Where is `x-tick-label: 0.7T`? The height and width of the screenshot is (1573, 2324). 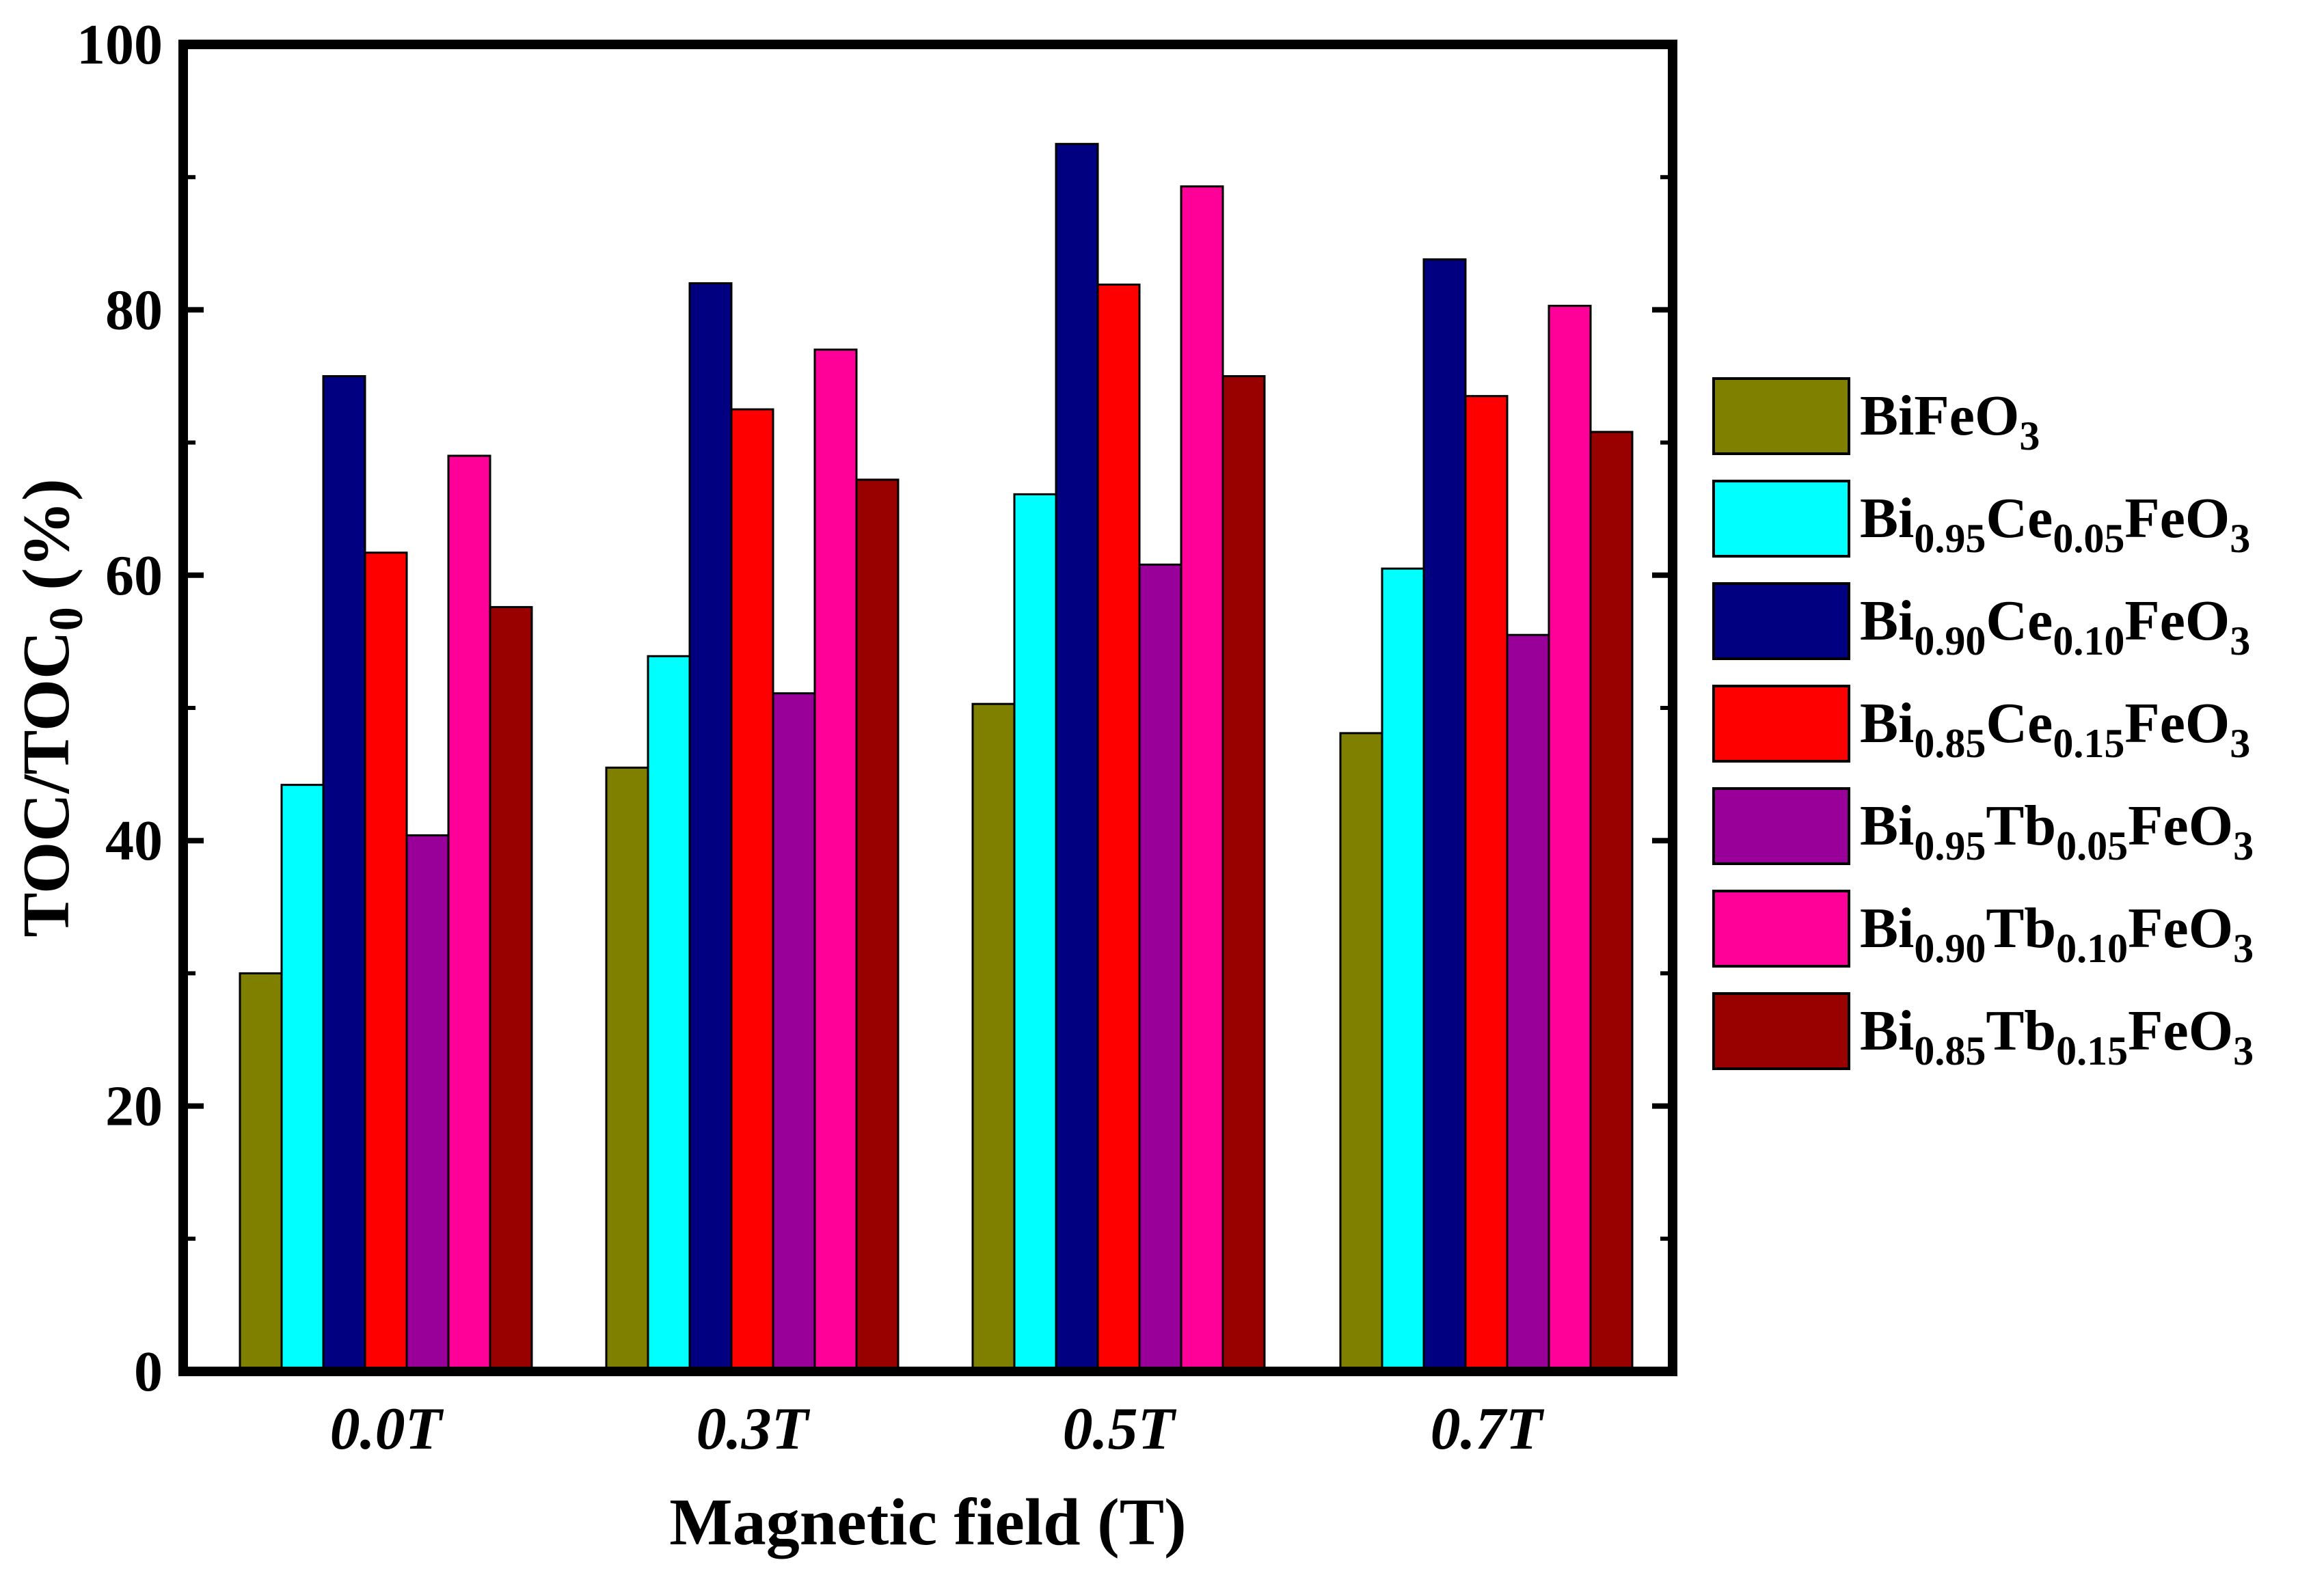
x-tick-label: 0.7T is located at coordinates (1488, 1429).